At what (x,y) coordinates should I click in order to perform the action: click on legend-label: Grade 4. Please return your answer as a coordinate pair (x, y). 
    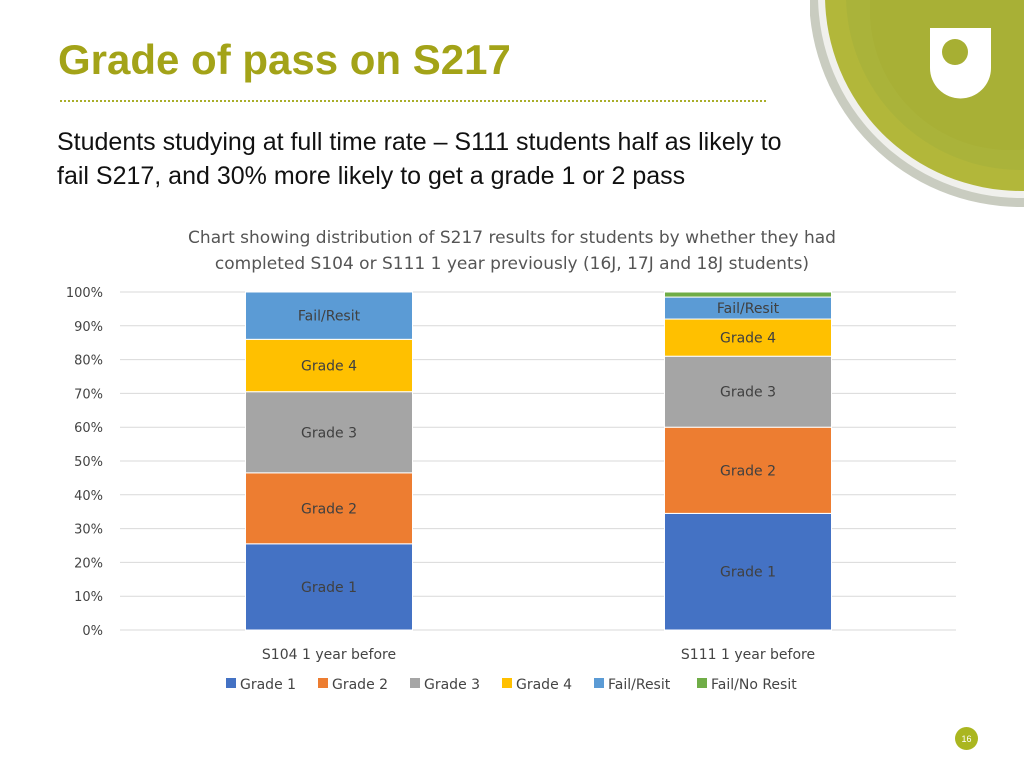
    Looking at the image, I should click on (544, 685).